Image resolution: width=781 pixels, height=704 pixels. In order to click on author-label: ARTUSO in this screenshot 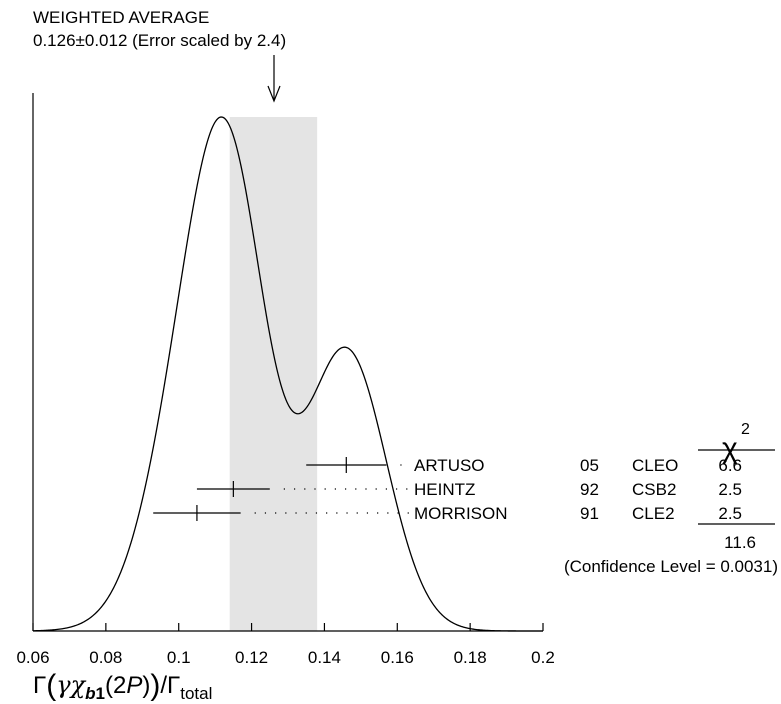, I will do `click(449, 465)`.